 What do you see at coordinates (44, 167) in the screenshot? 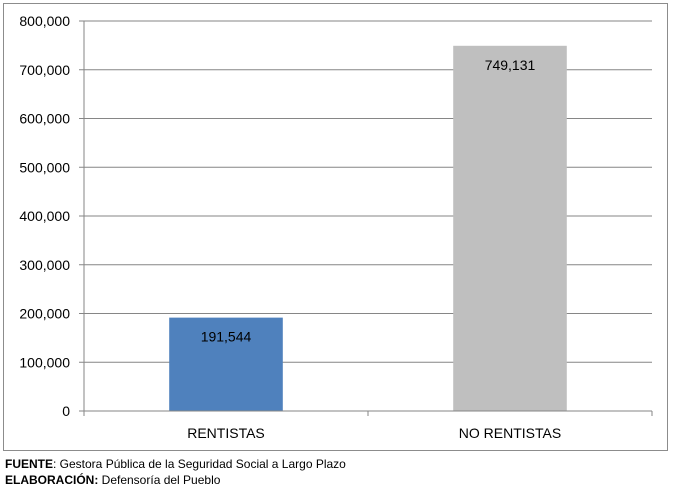
I see `y-tick-label: 500,000` at bounding box center [44, 167].